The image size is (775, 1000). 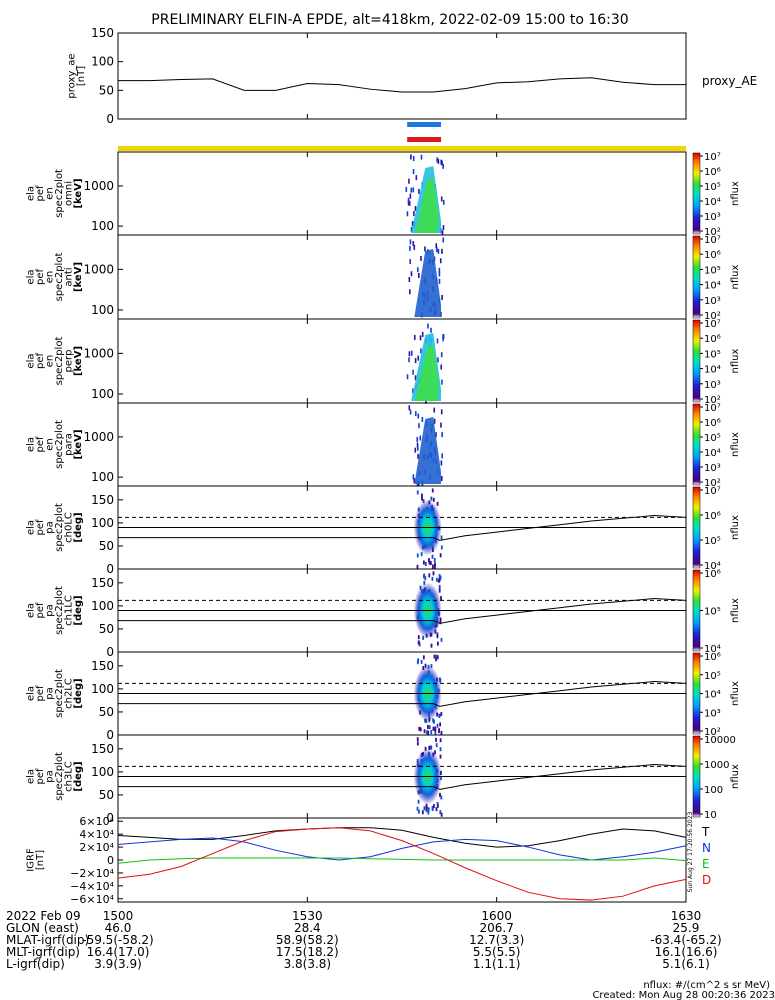 I want to click on igrf-line-N, so click(x=402, y=849).